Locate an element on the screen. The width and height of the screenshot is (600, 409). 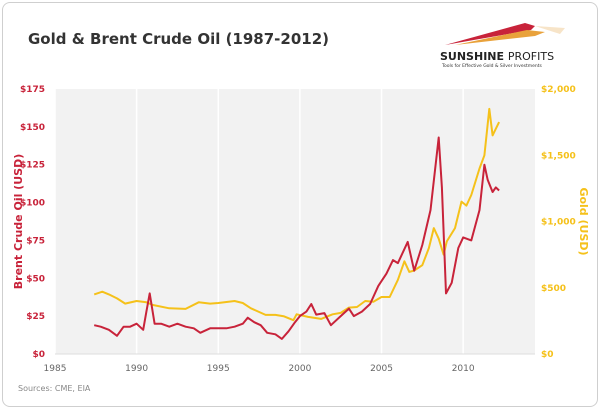
y2-tick-label: $0 is located at coordinates (547, 355).